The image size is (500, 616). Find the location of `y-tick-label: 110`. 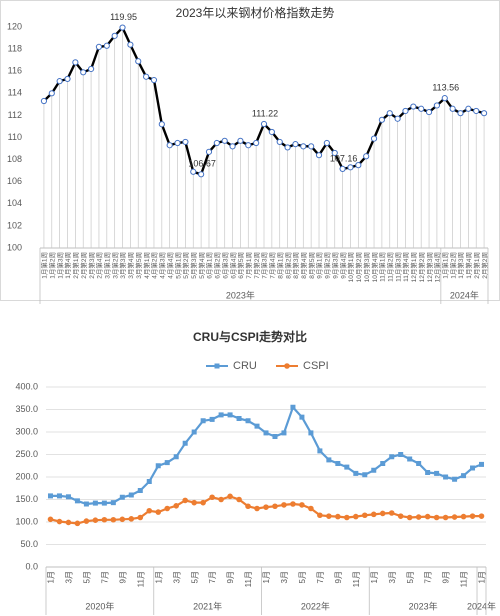

y-tick-label: 110 is located at coordinates (15, 137).